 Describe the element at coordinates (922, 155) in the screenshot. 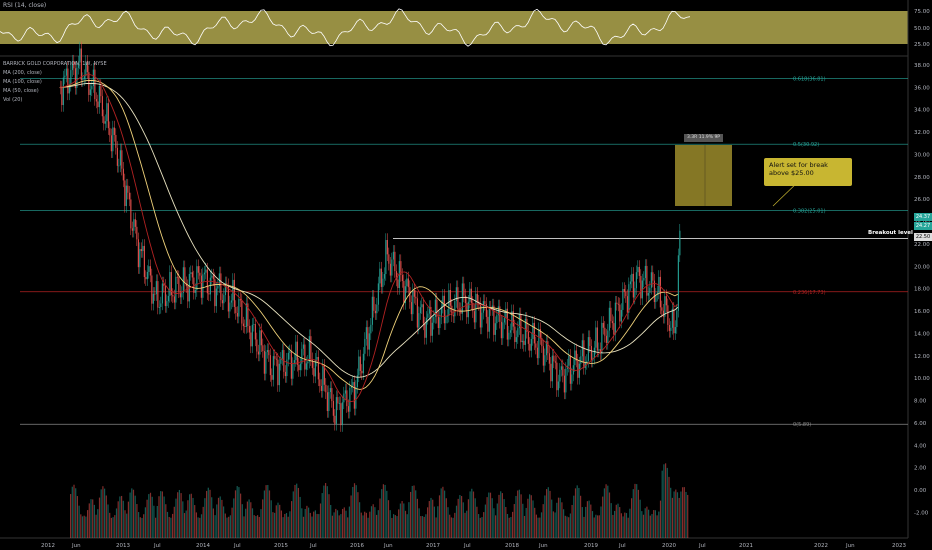

I see `price-tick-label: 30.00` at that location.